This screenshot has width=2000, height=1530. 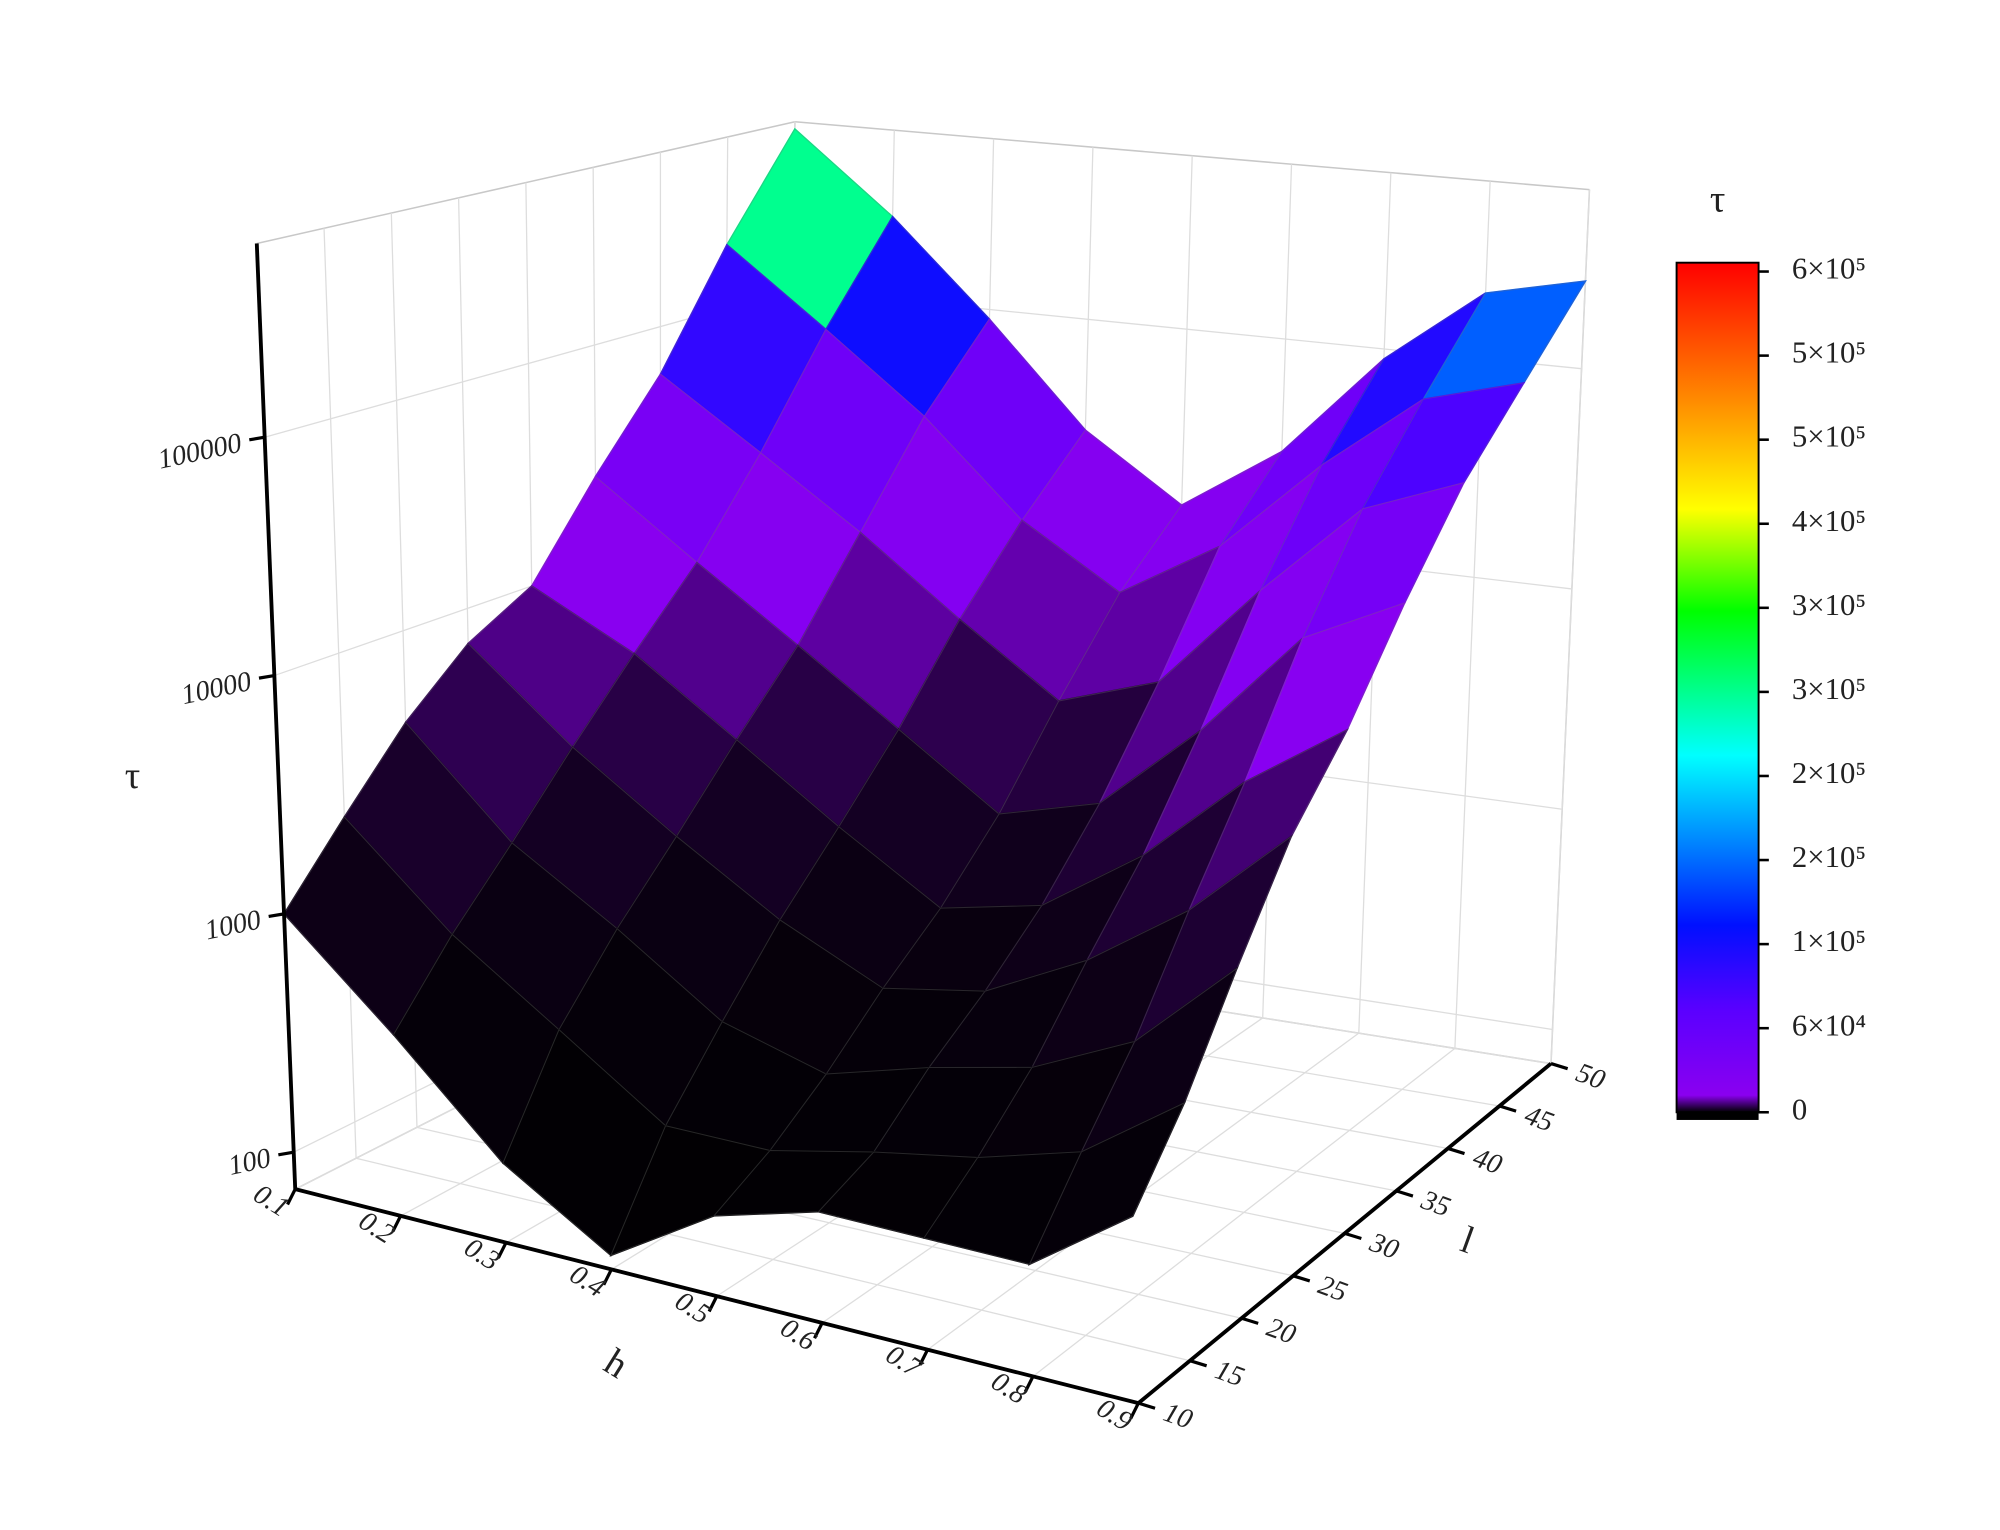 What do you see at coordinates (1229, 1373) in the screenshot?
I see `y-tick-label: 15` at bounding box center [1229, 1373].